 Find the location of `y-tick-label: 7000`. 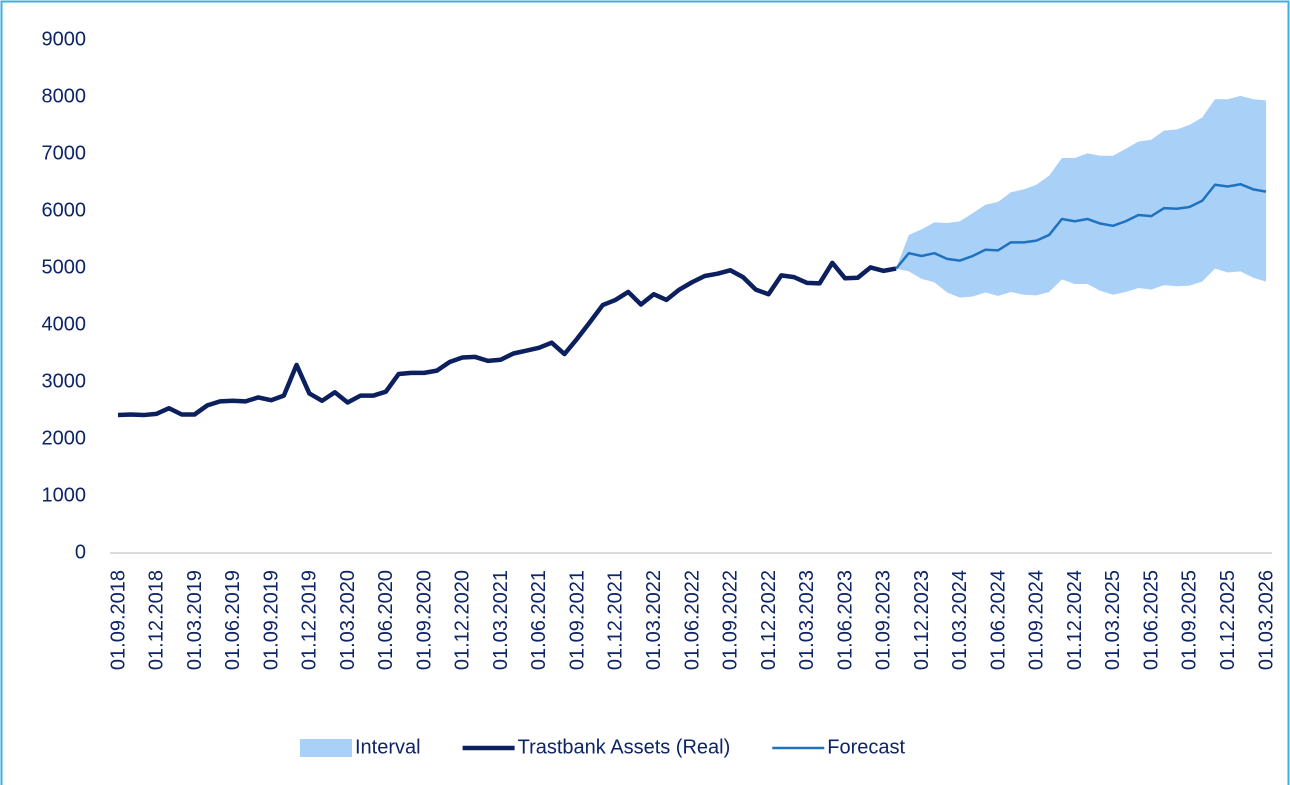

y-tick-label: 7000 is located at coordinates (64, 153).